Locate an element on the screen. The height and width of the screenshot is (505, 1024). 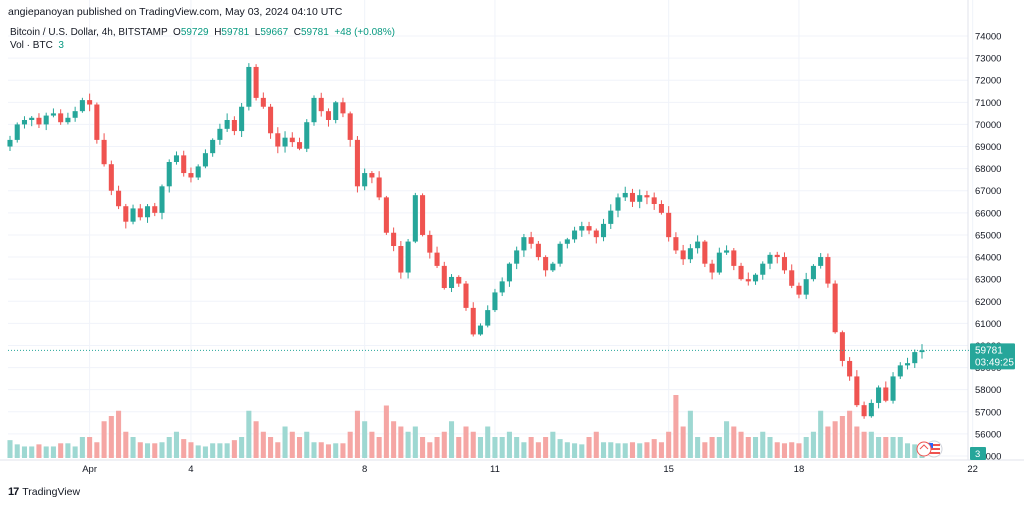
volume-label: Vol · BTC is located at coordinates (31, 45).